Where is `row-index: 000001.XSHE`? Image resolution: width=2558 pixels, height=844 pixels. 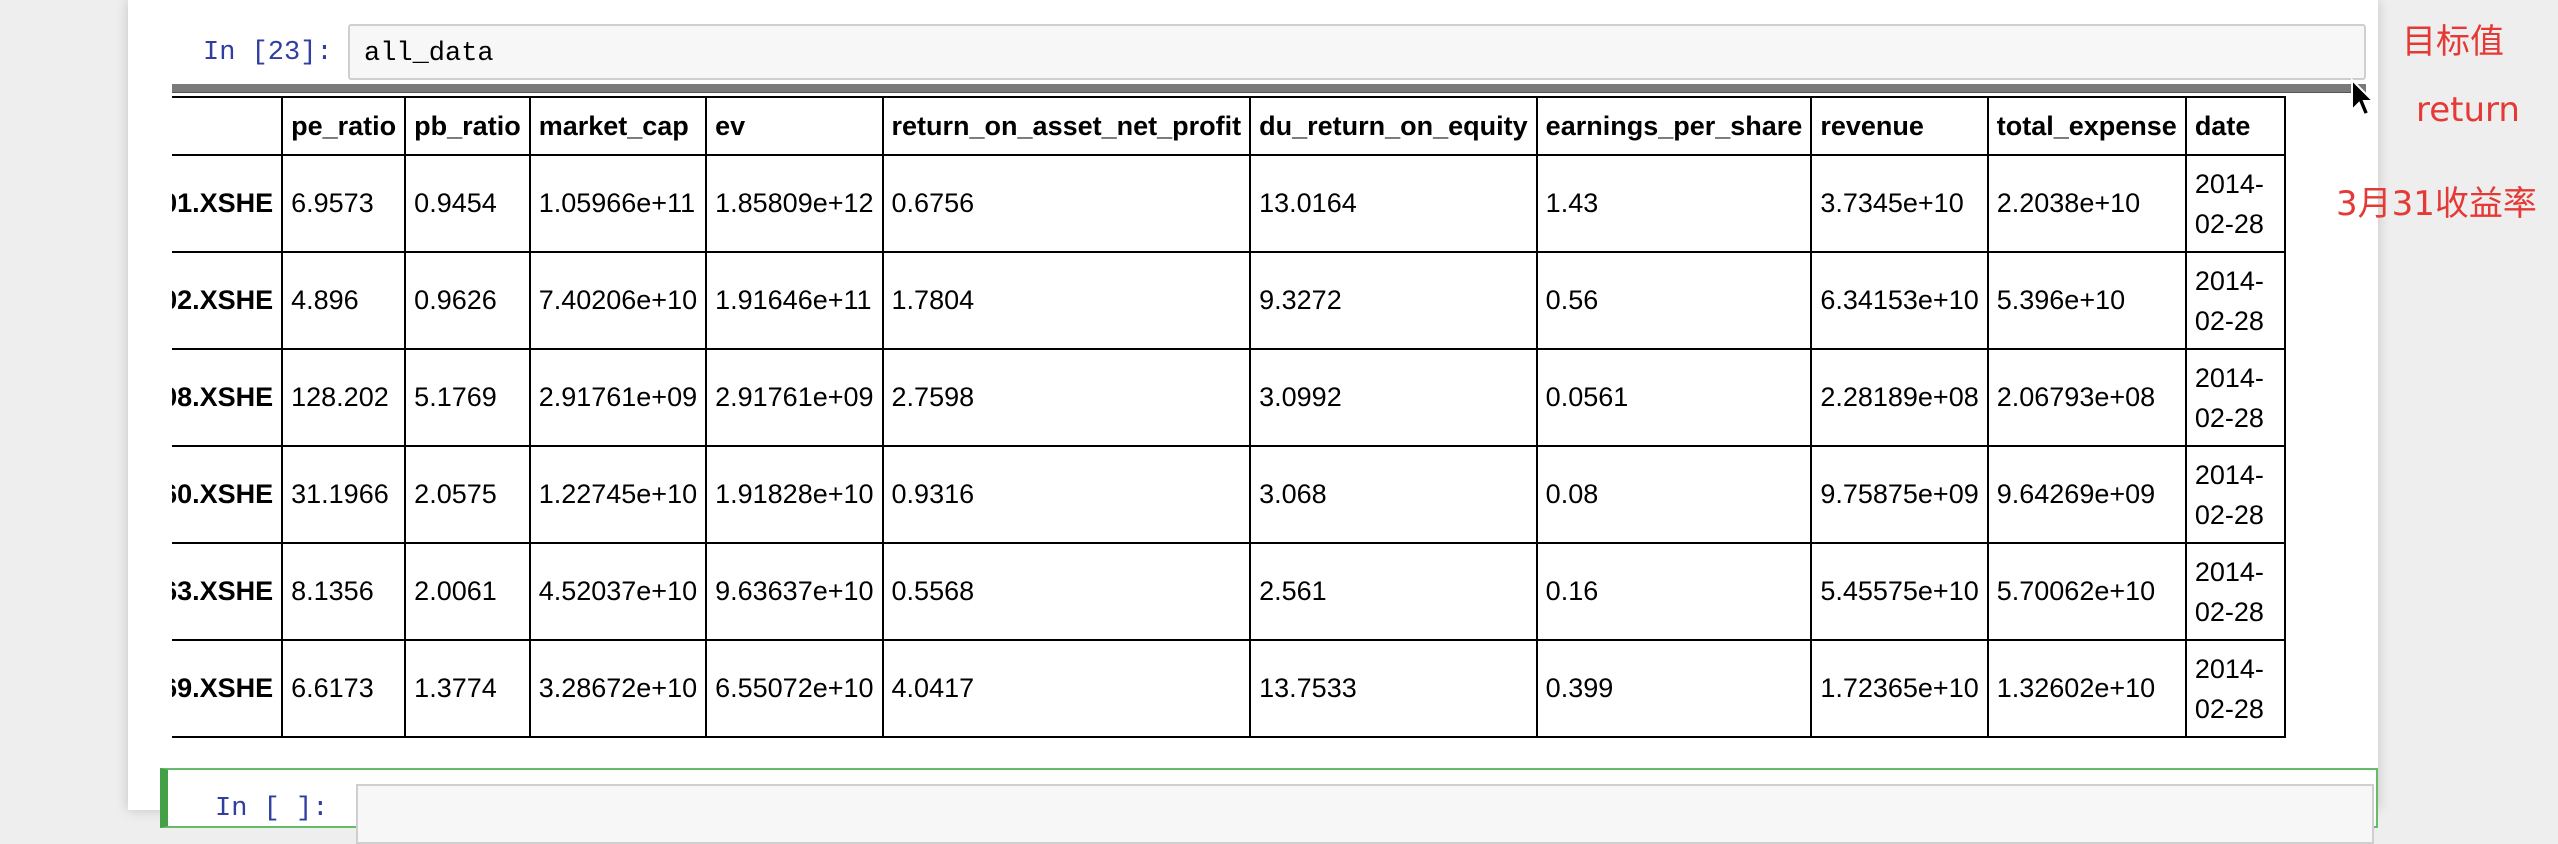 row-index: 000001.XSHE is located at coordinates (228, 203).